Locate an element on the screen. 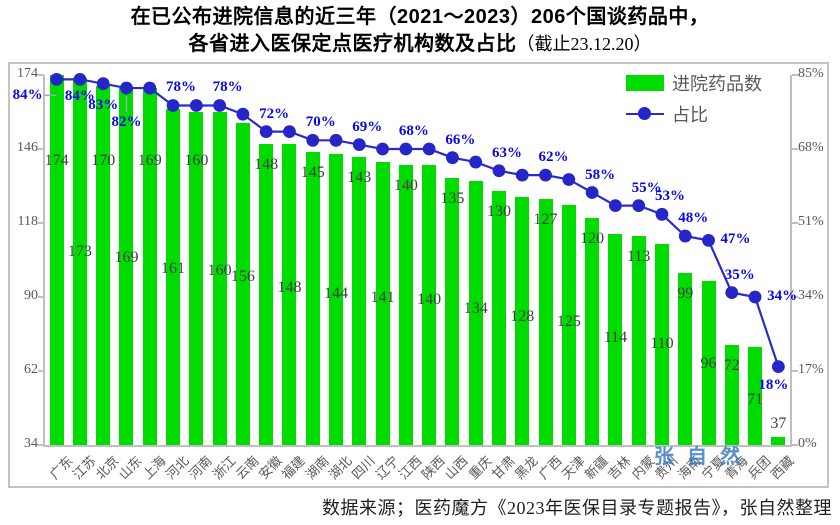 The width and height of the screenshot is (840, 525). bar-value-label: 125 is located at coordinates (568, 321).